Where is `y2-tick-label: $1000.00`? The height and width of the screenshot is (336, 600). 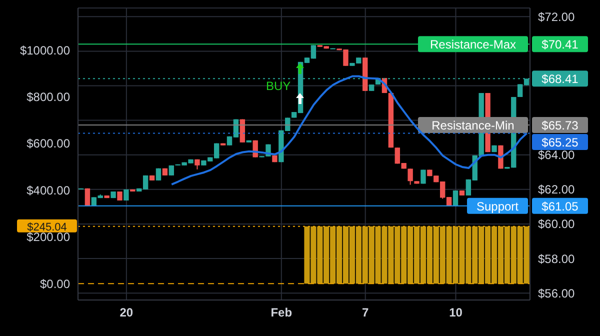
y2-tick-label: $1000.00 is located at coordinates (45, 50).